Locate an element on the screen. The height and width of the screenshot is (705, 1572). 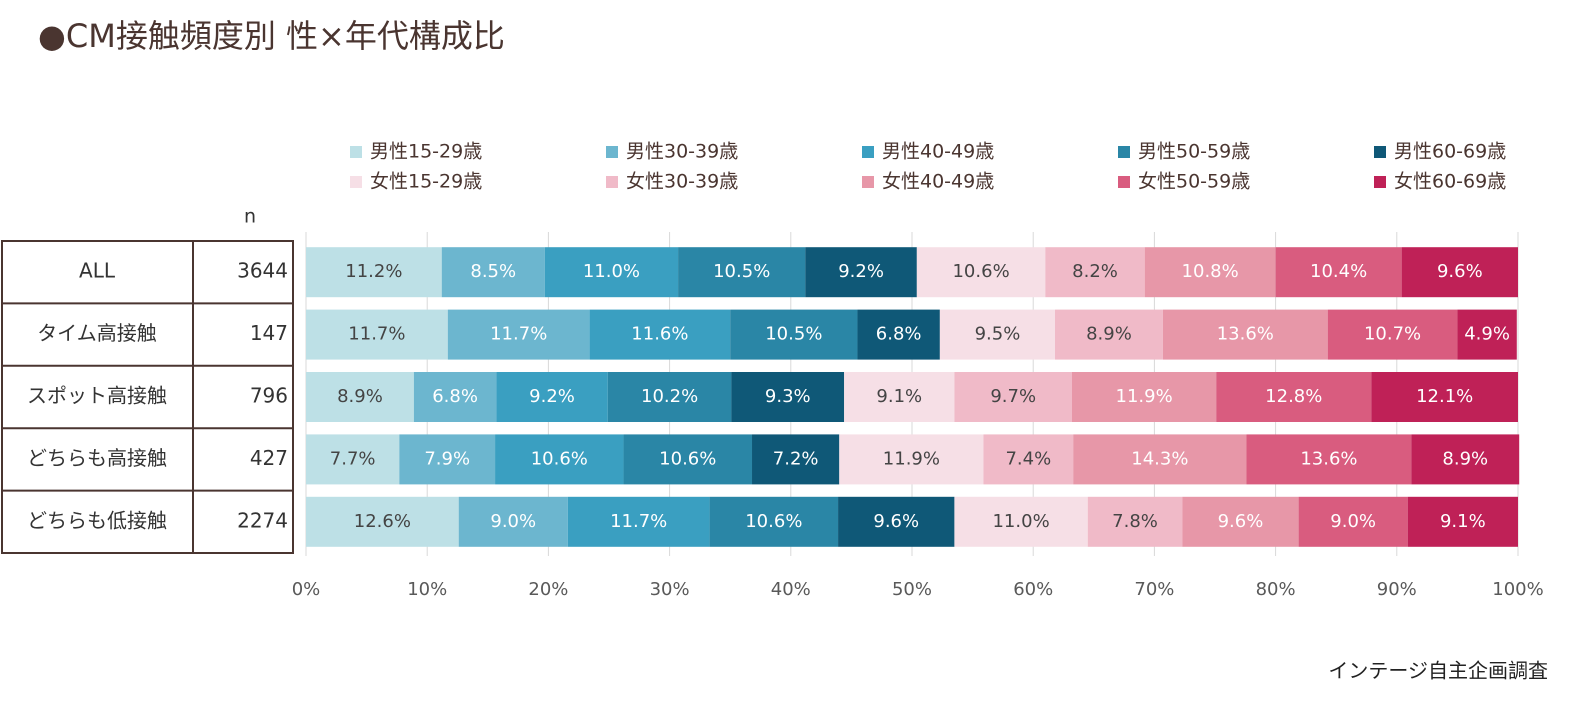
value-label: 4.9% is located at coordinates (1487, 334).